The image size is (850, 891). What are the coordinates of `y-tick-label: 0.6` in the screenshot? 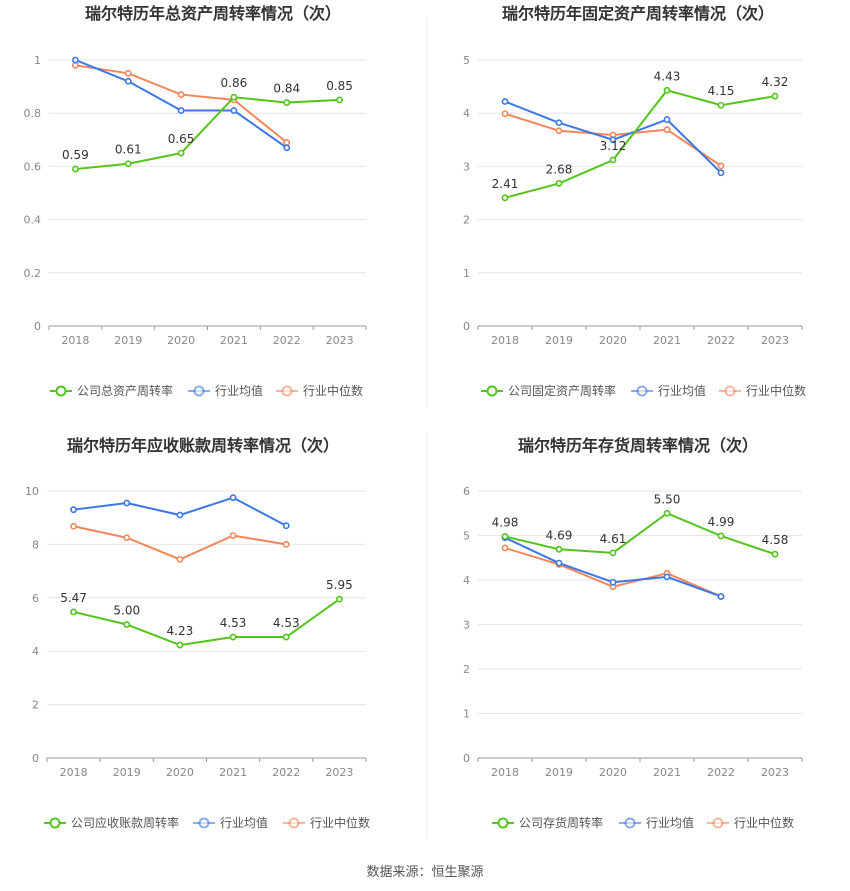 It's located at (33, 166).